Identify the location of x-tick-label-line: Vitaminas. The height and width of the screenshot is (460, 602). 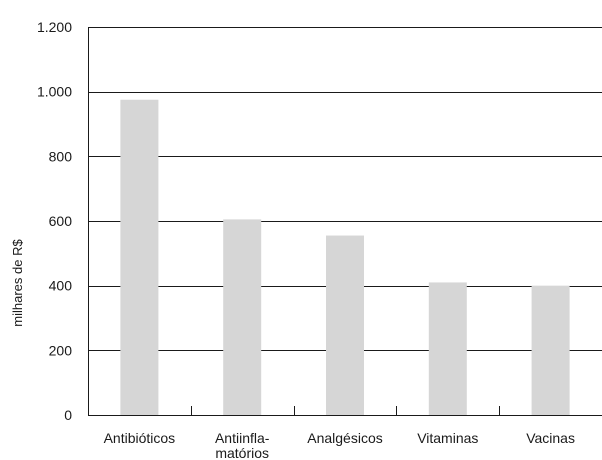
(447, 438).